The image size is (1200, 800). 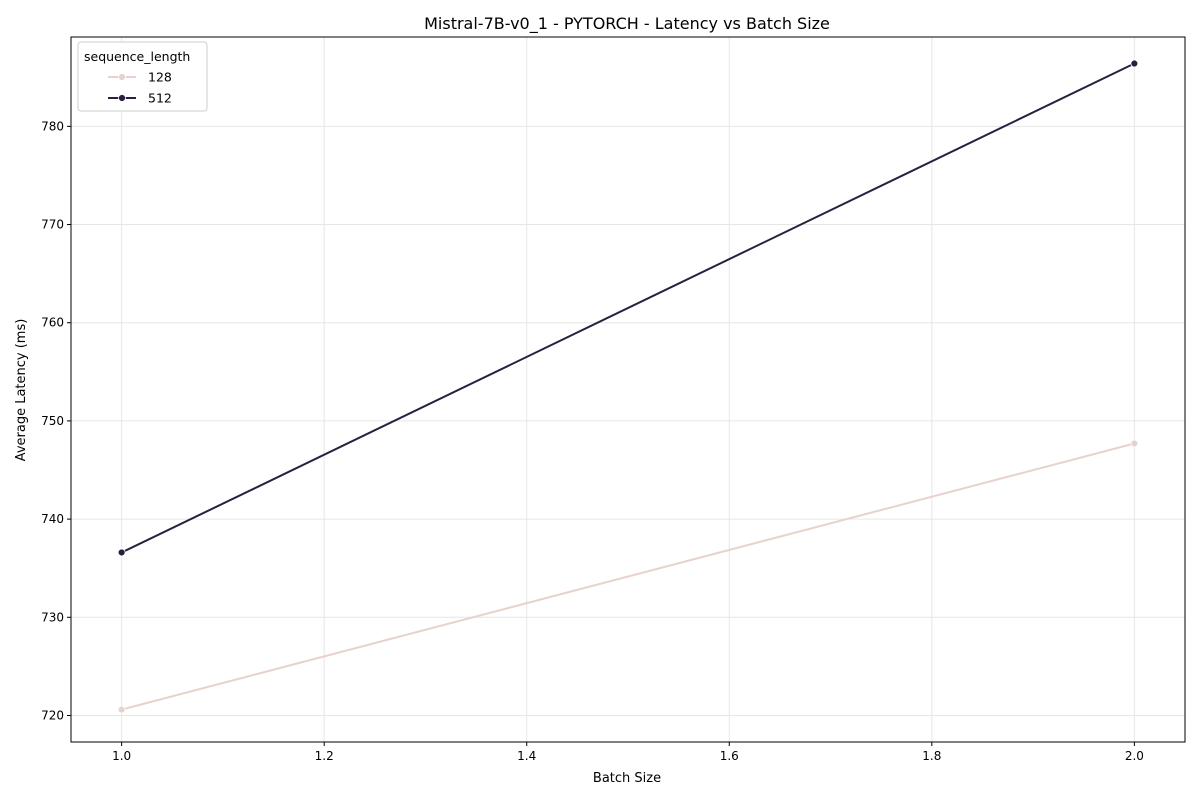 What do you see at coordinates (627, 778) in the screenshot?
I see `x-axis-label: Batch Size` at bounding box center [627, 778].